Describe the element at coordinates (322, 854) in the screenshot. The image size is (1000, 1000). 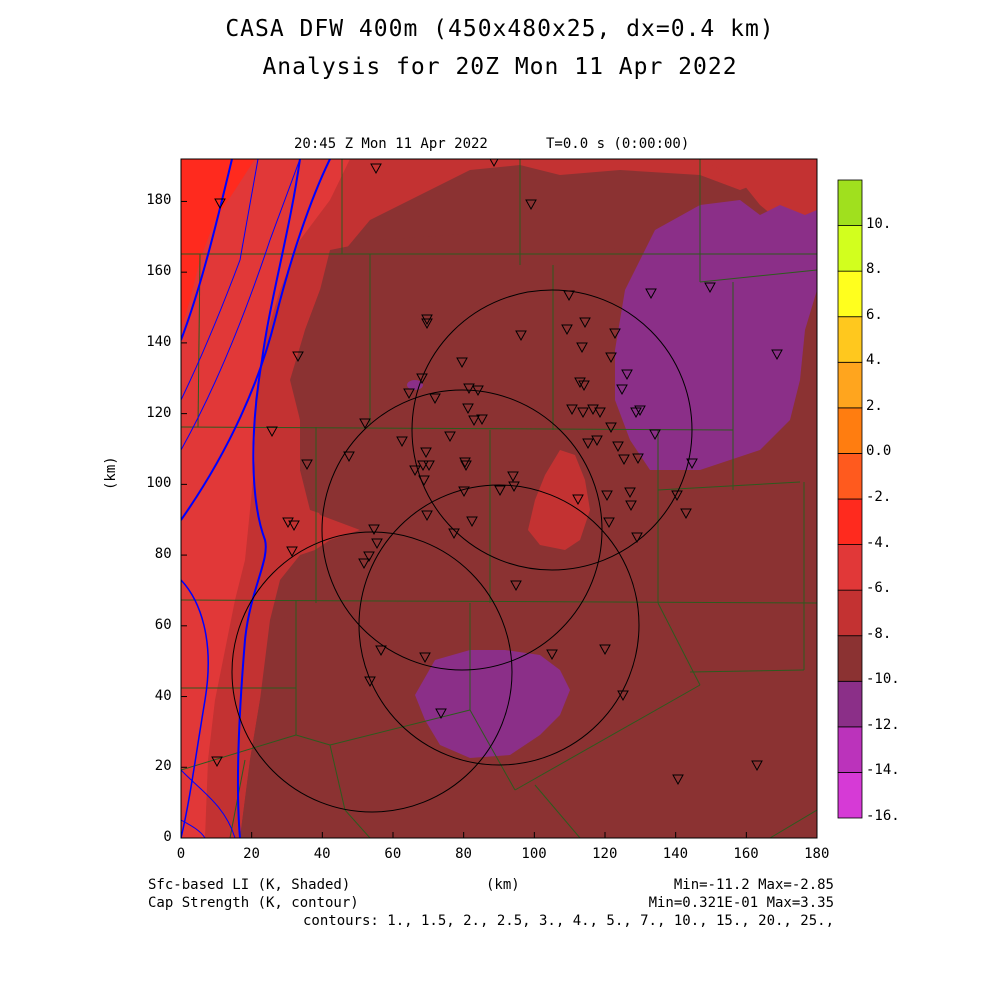
I see `x-tick-label: 40` at that location.